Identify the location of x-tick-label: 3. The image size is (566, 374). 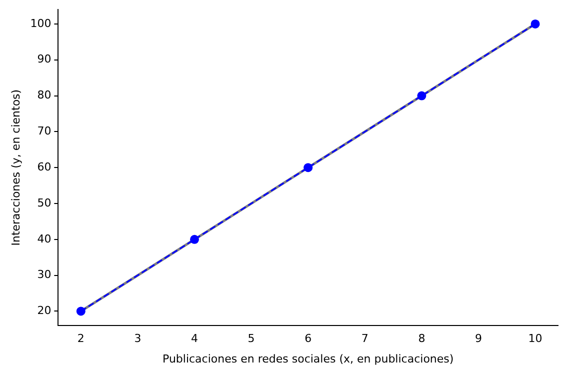
(138, 339).